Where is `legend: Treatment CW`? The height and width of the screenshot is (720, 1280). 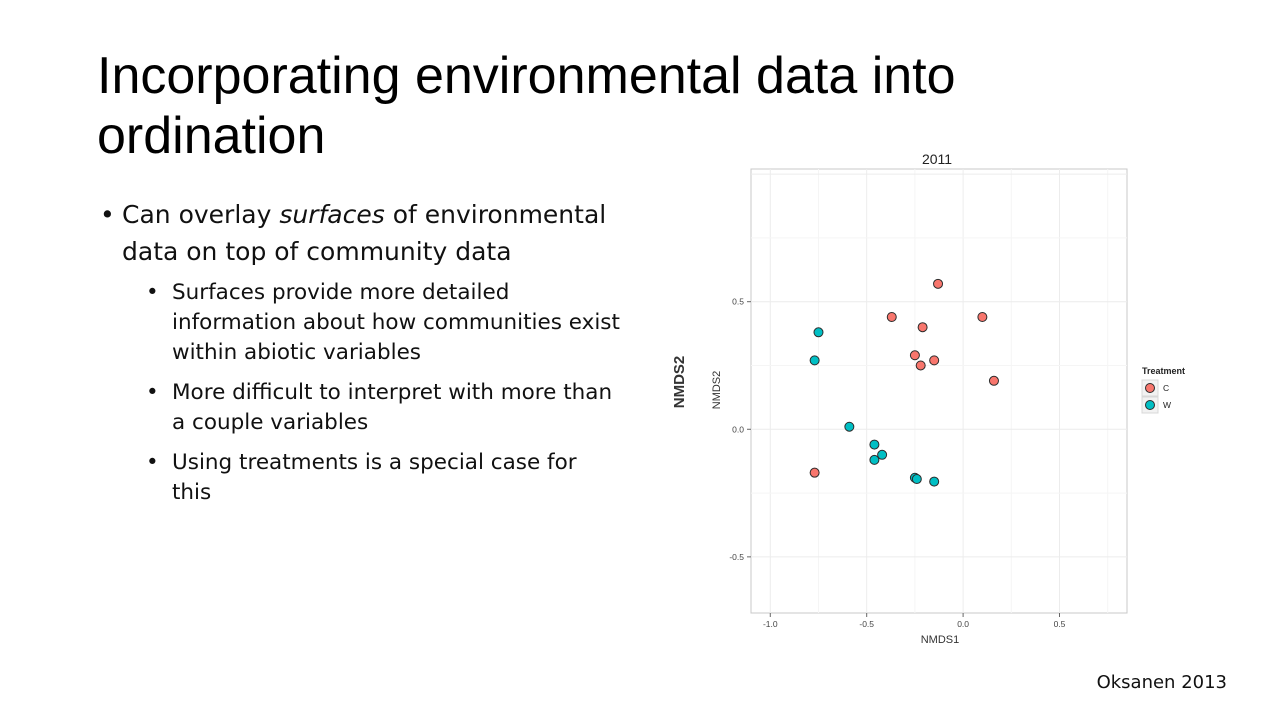 legend: Treatment CW is located at coordinates (1163, 390).